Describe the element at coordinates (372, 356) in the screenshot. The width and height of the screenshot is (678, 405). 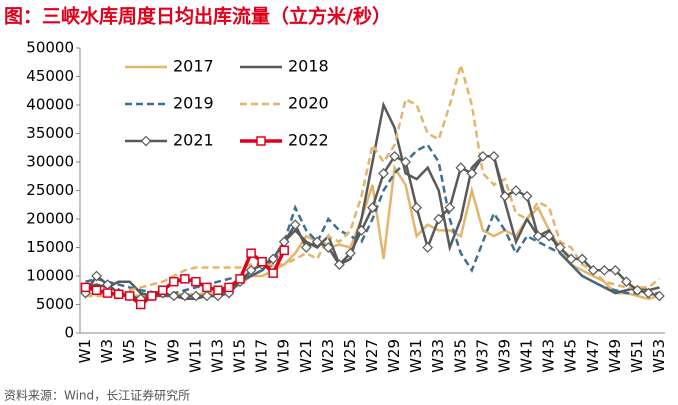
I see `x-tick-label: W27` at that location.